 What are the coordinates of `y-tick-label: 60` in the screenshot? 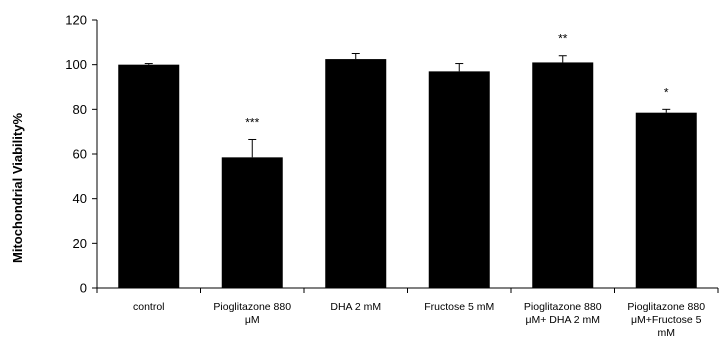 It's located at (80, 154).